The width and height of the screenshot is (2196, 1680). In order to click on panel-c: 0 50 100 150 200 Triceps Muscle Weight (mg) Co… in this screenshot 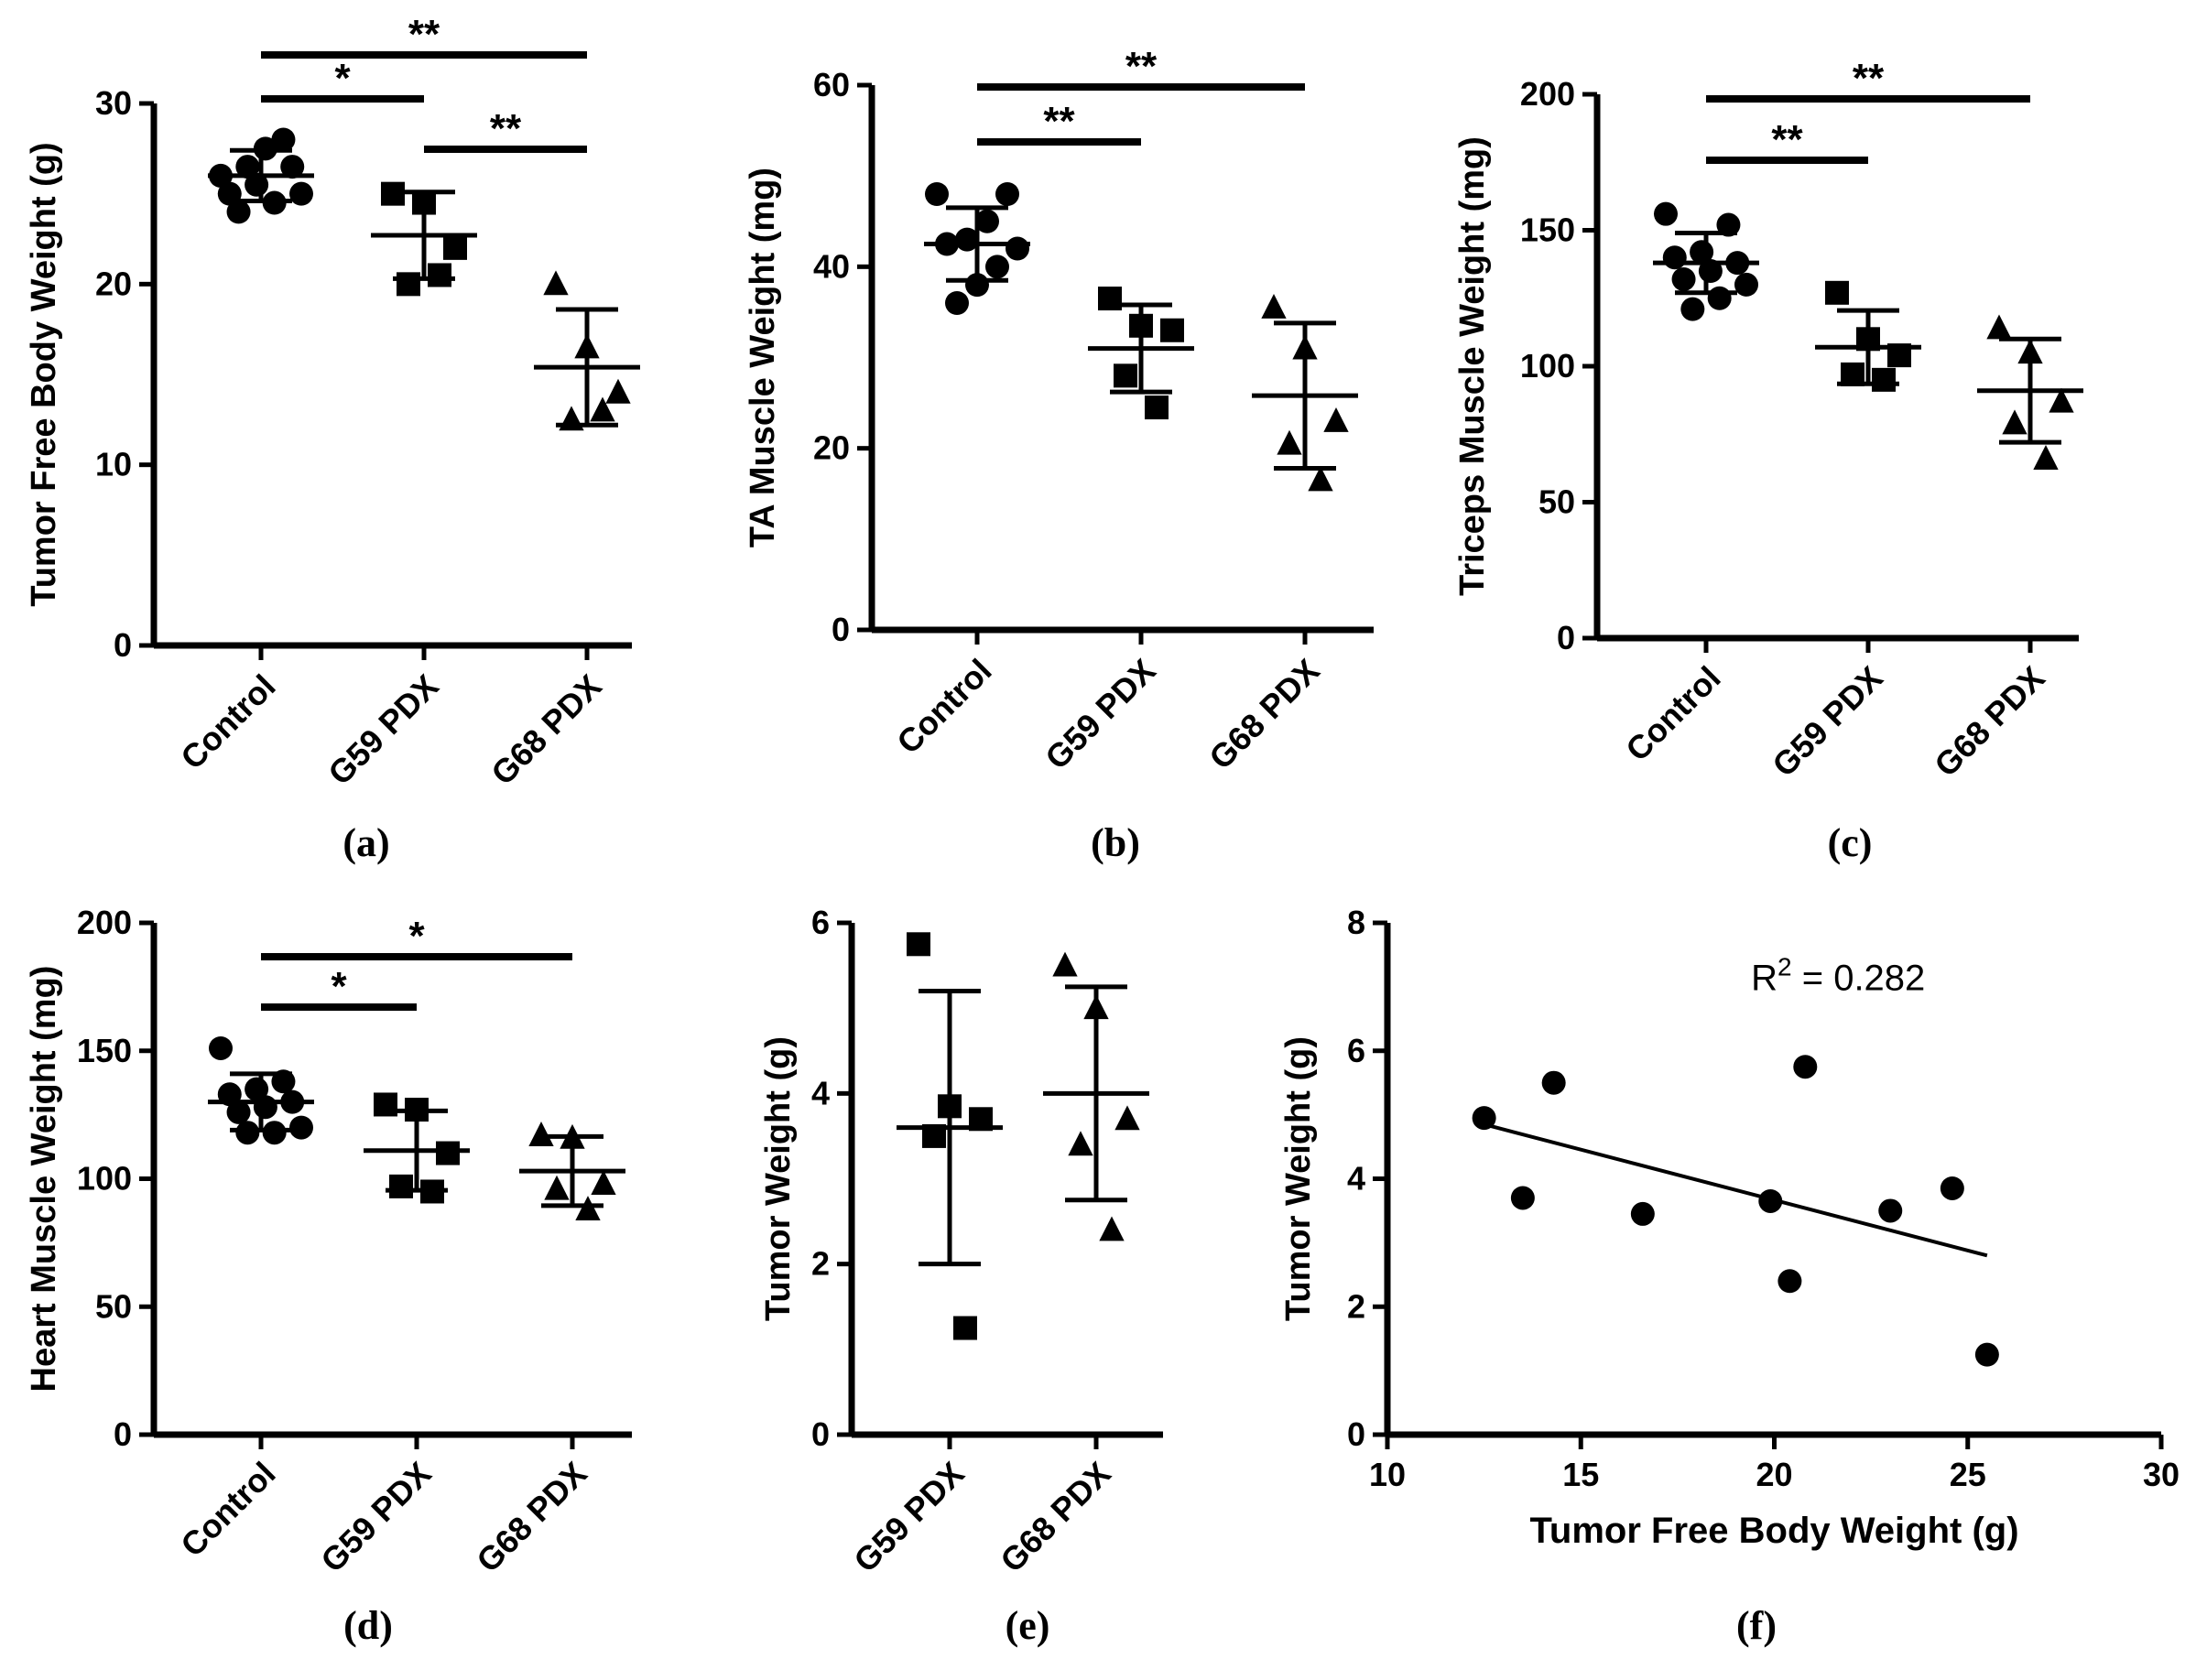, I will do `click(1768, 460)`.